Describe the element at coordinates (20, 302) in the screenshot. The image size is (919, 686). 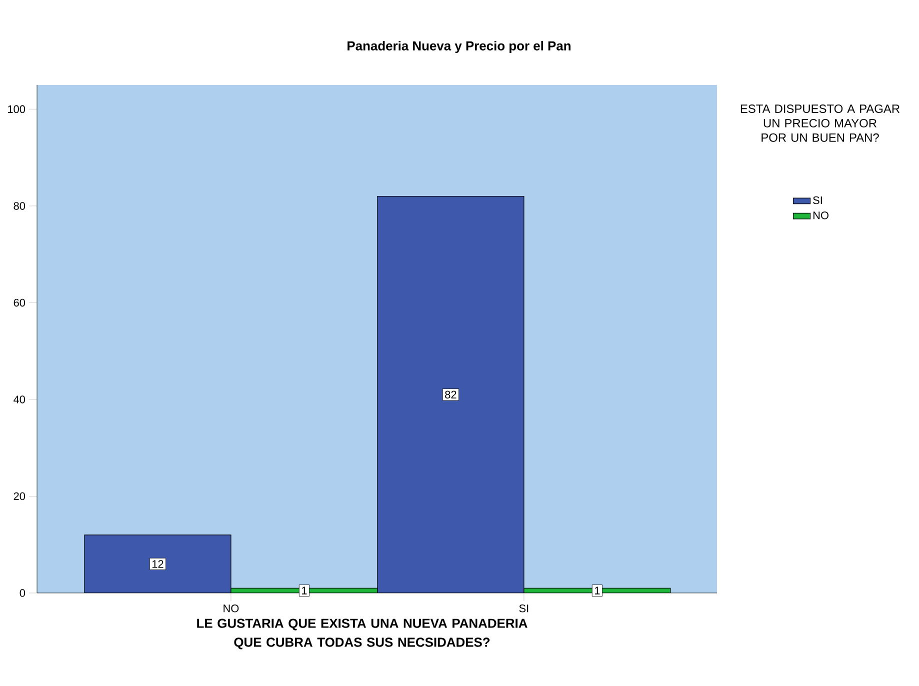
I see `y-tick-label: 60` at that location.